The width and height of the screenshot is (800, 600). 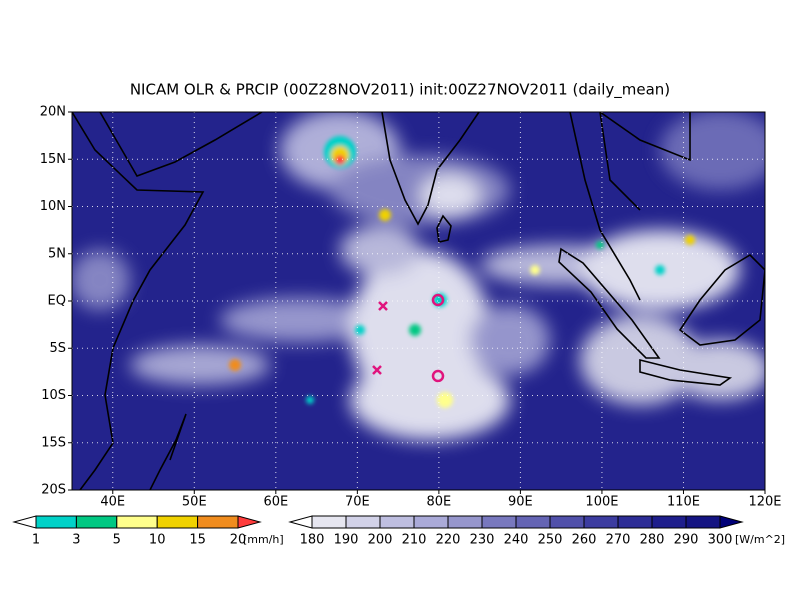 I want to click on olr-colorbar-tick-label: 290, so click(x=686, y=540).